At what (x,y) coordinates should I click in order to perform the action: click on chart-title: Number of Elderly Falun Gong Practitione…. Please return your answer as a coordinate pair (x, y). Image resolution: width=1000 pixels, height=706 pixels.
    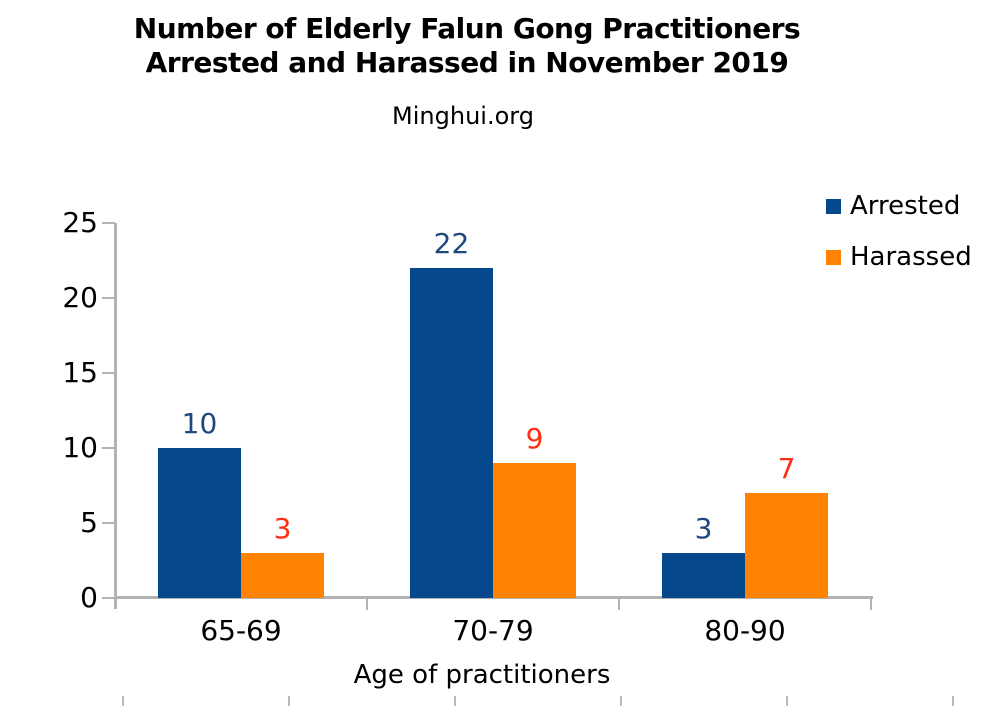
    Looking at the image, I should click on (467, 46).